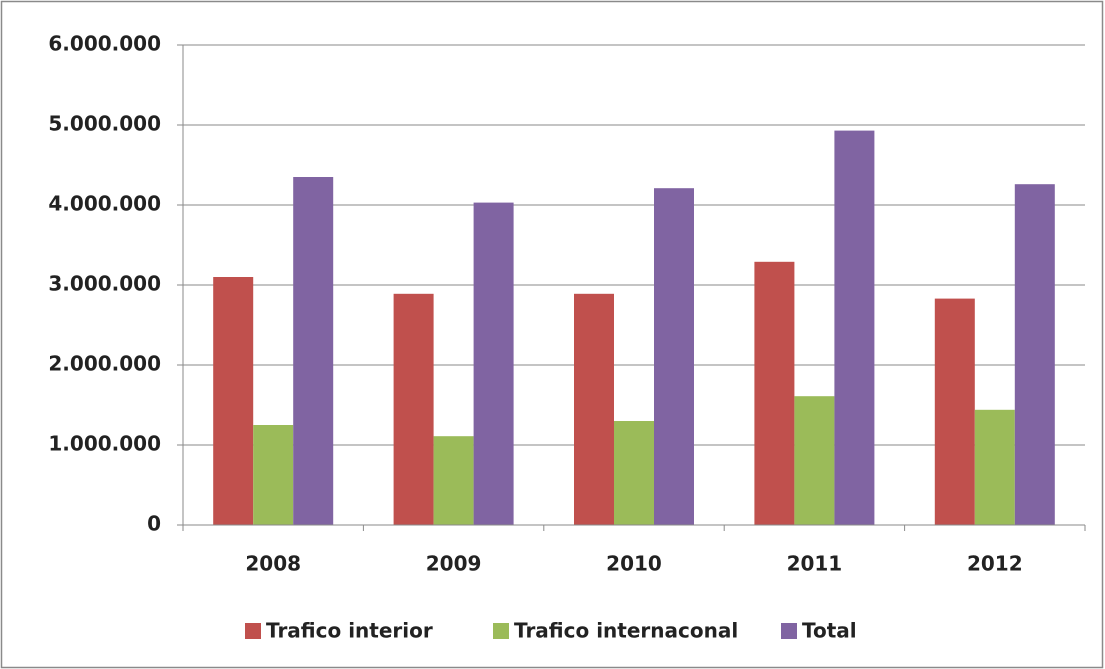  I want to click on y-tick-label: 2.000.000, so click(104, 364).